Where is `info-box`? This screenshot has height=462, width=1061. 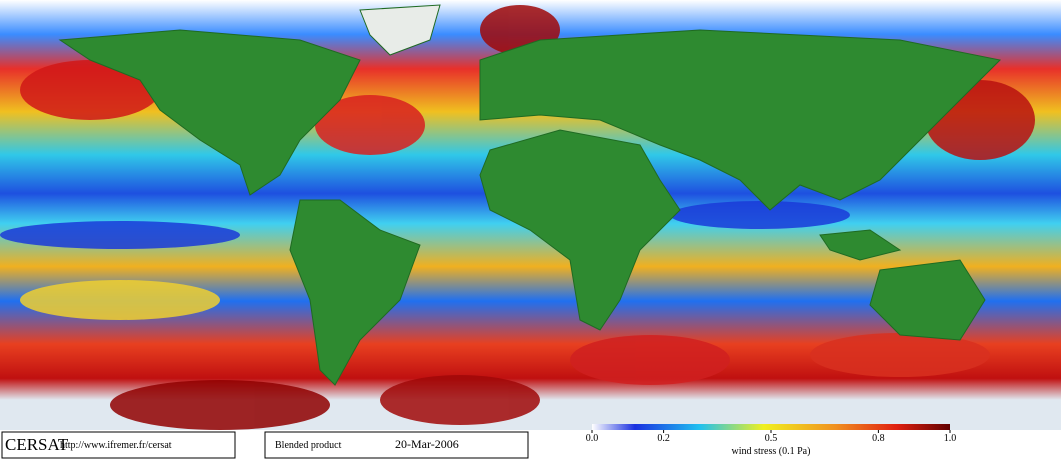
info-box is located at coordinates (118, 445).